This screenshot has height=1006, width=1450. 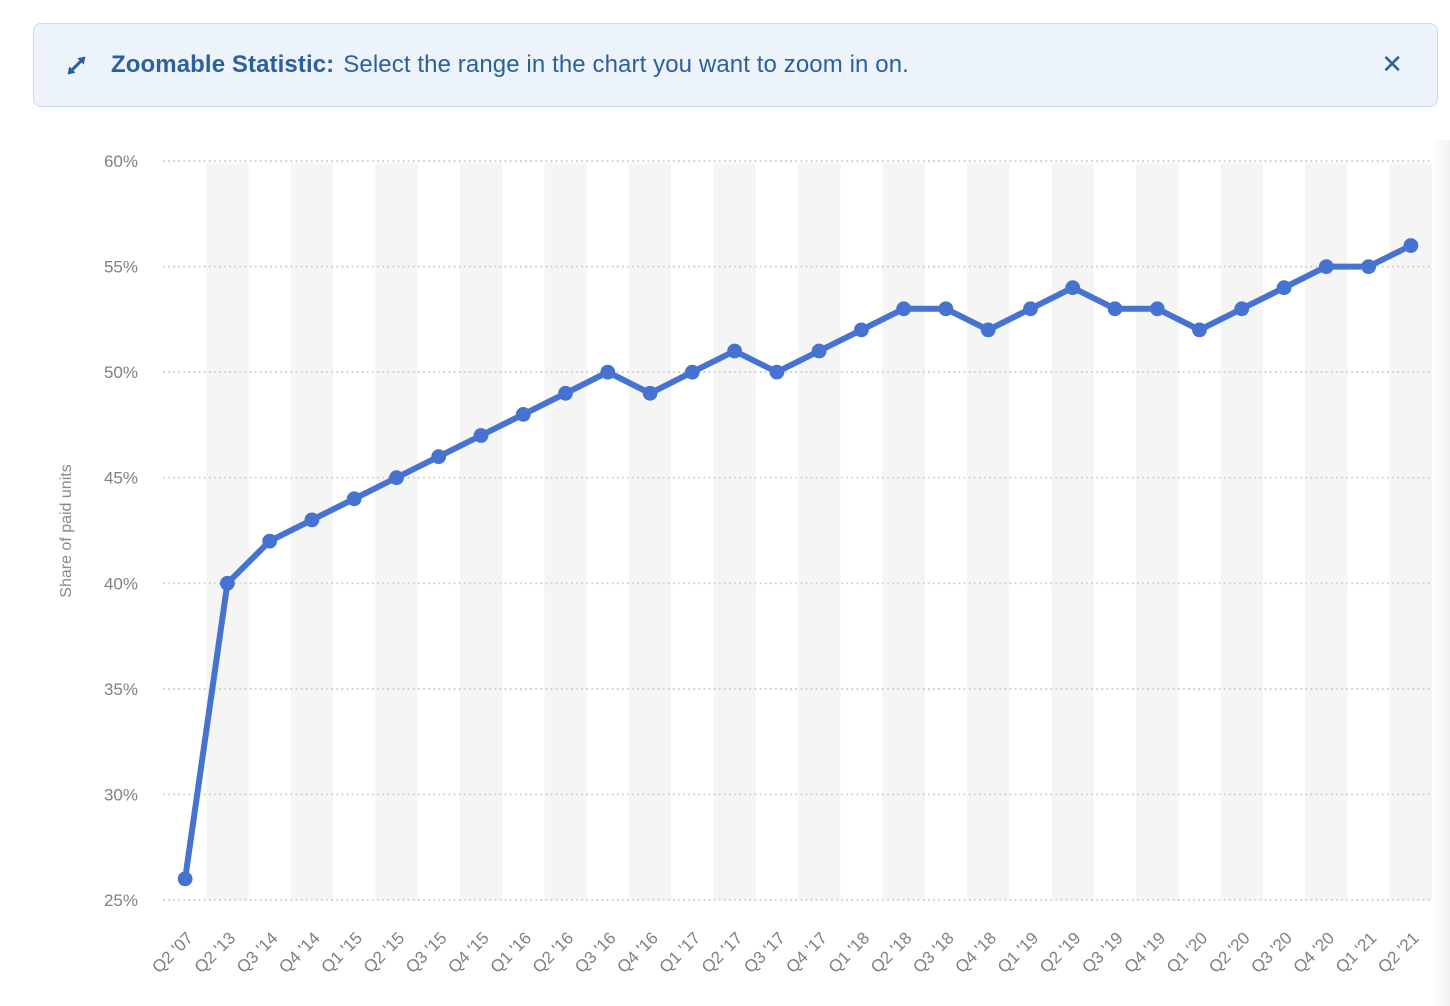 What do you see at coordinates (76, 65) in the screenshot?
I see `zoom-expand-icon` at bounding box center [76, 65].